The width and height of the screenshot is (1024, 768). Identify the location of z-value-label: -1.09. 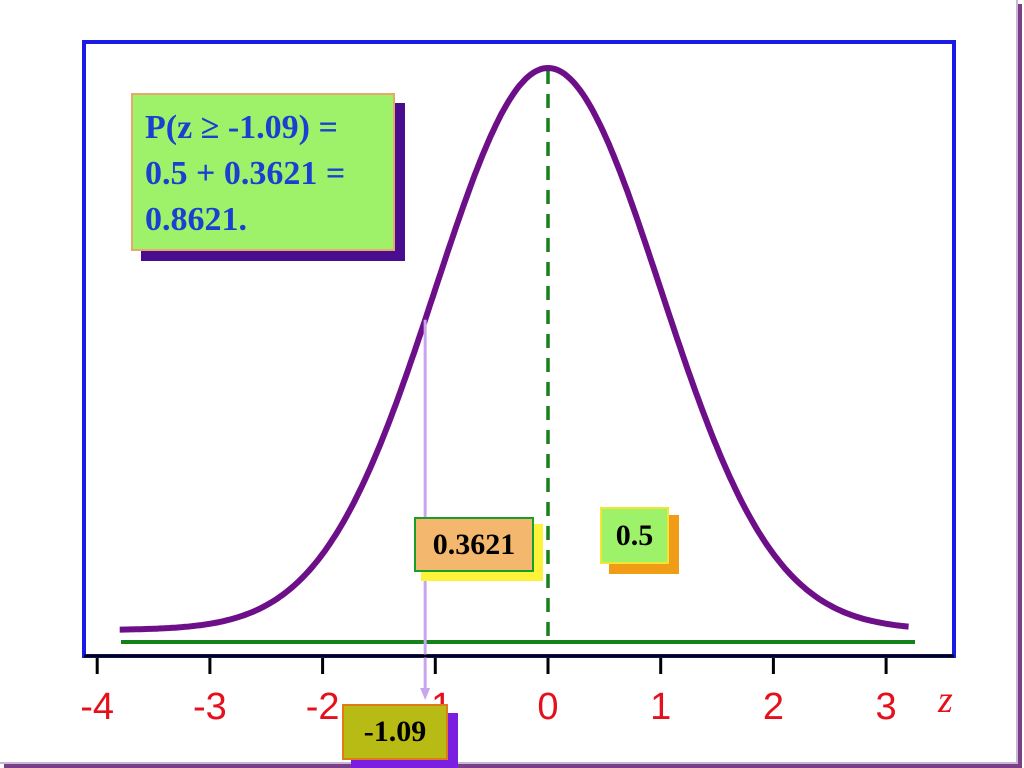
(395, 732).